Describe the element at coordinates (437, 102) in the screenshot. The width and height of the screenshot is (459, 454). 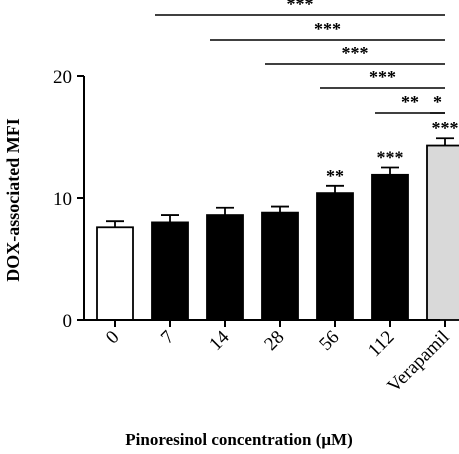
I see `comparison-label: *` at that location.